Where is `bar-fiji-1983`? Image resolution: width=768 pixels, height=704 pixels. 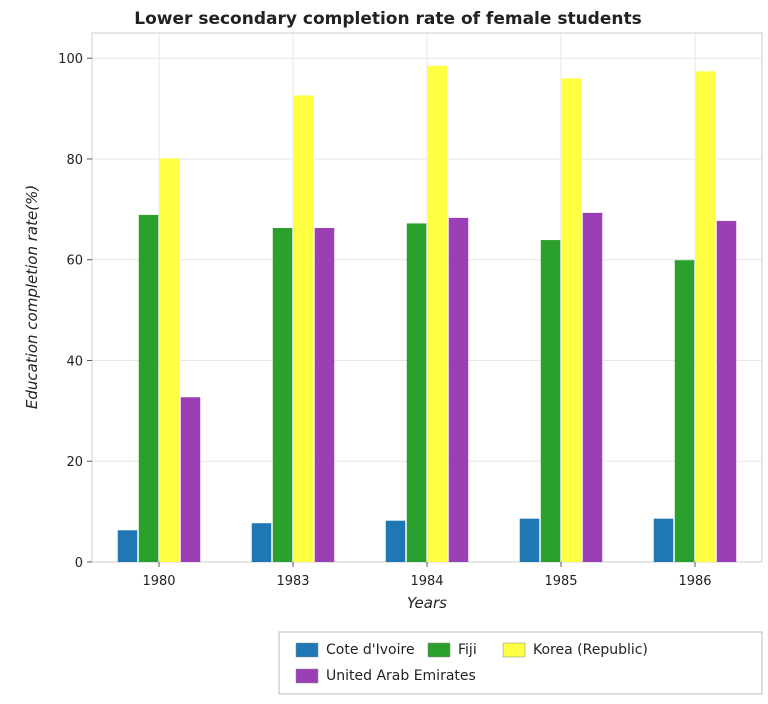 bar-fiji-1983 is located at coordinates (282, 394).